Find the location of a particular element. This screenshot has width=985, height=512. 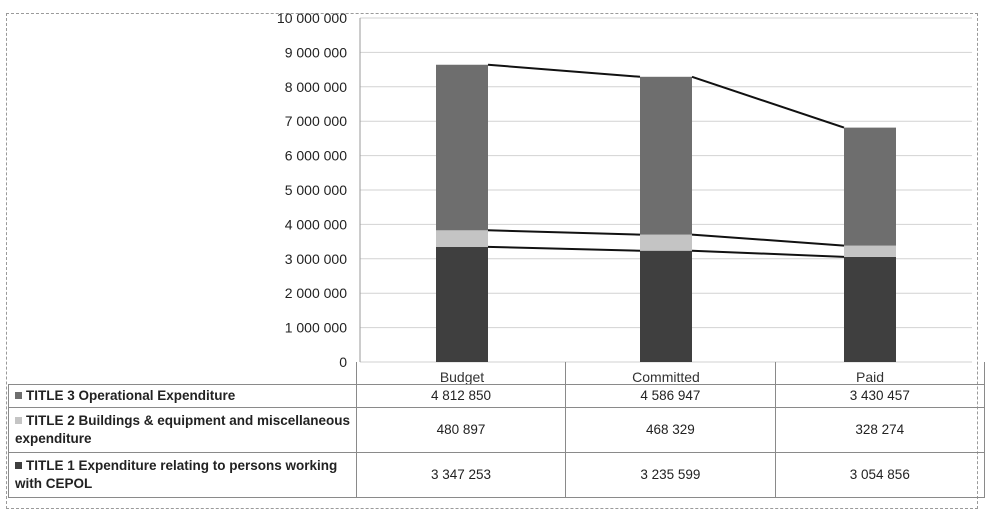

y-tick-label: 2 000 000 is located at coordinates (316, 293).